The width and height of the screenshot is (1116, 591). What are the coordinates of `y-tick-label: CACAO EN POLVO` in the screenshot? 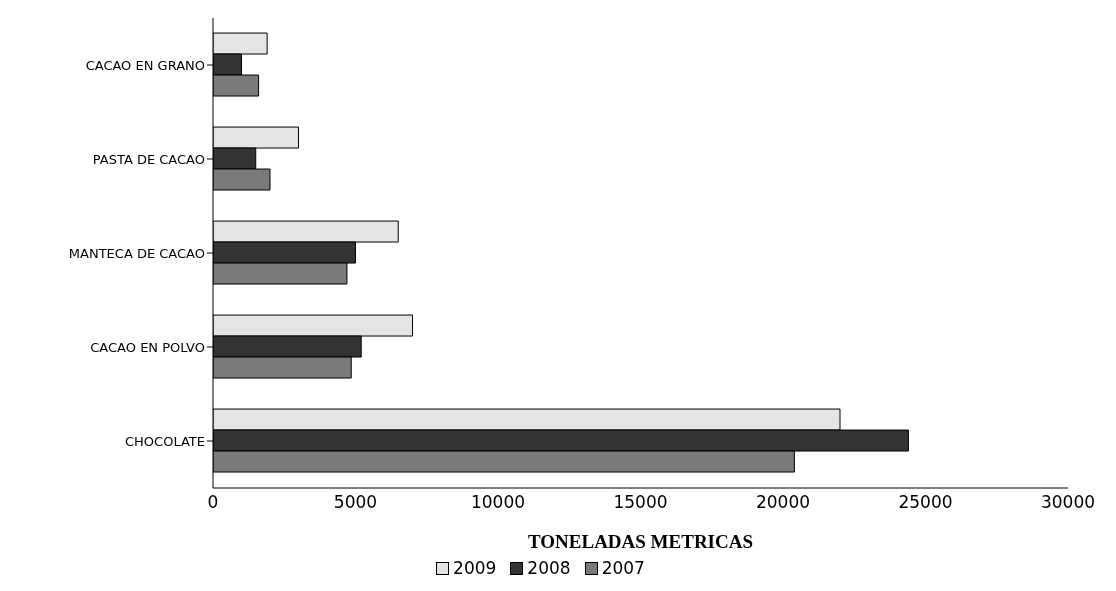 It's located at (147, 347).